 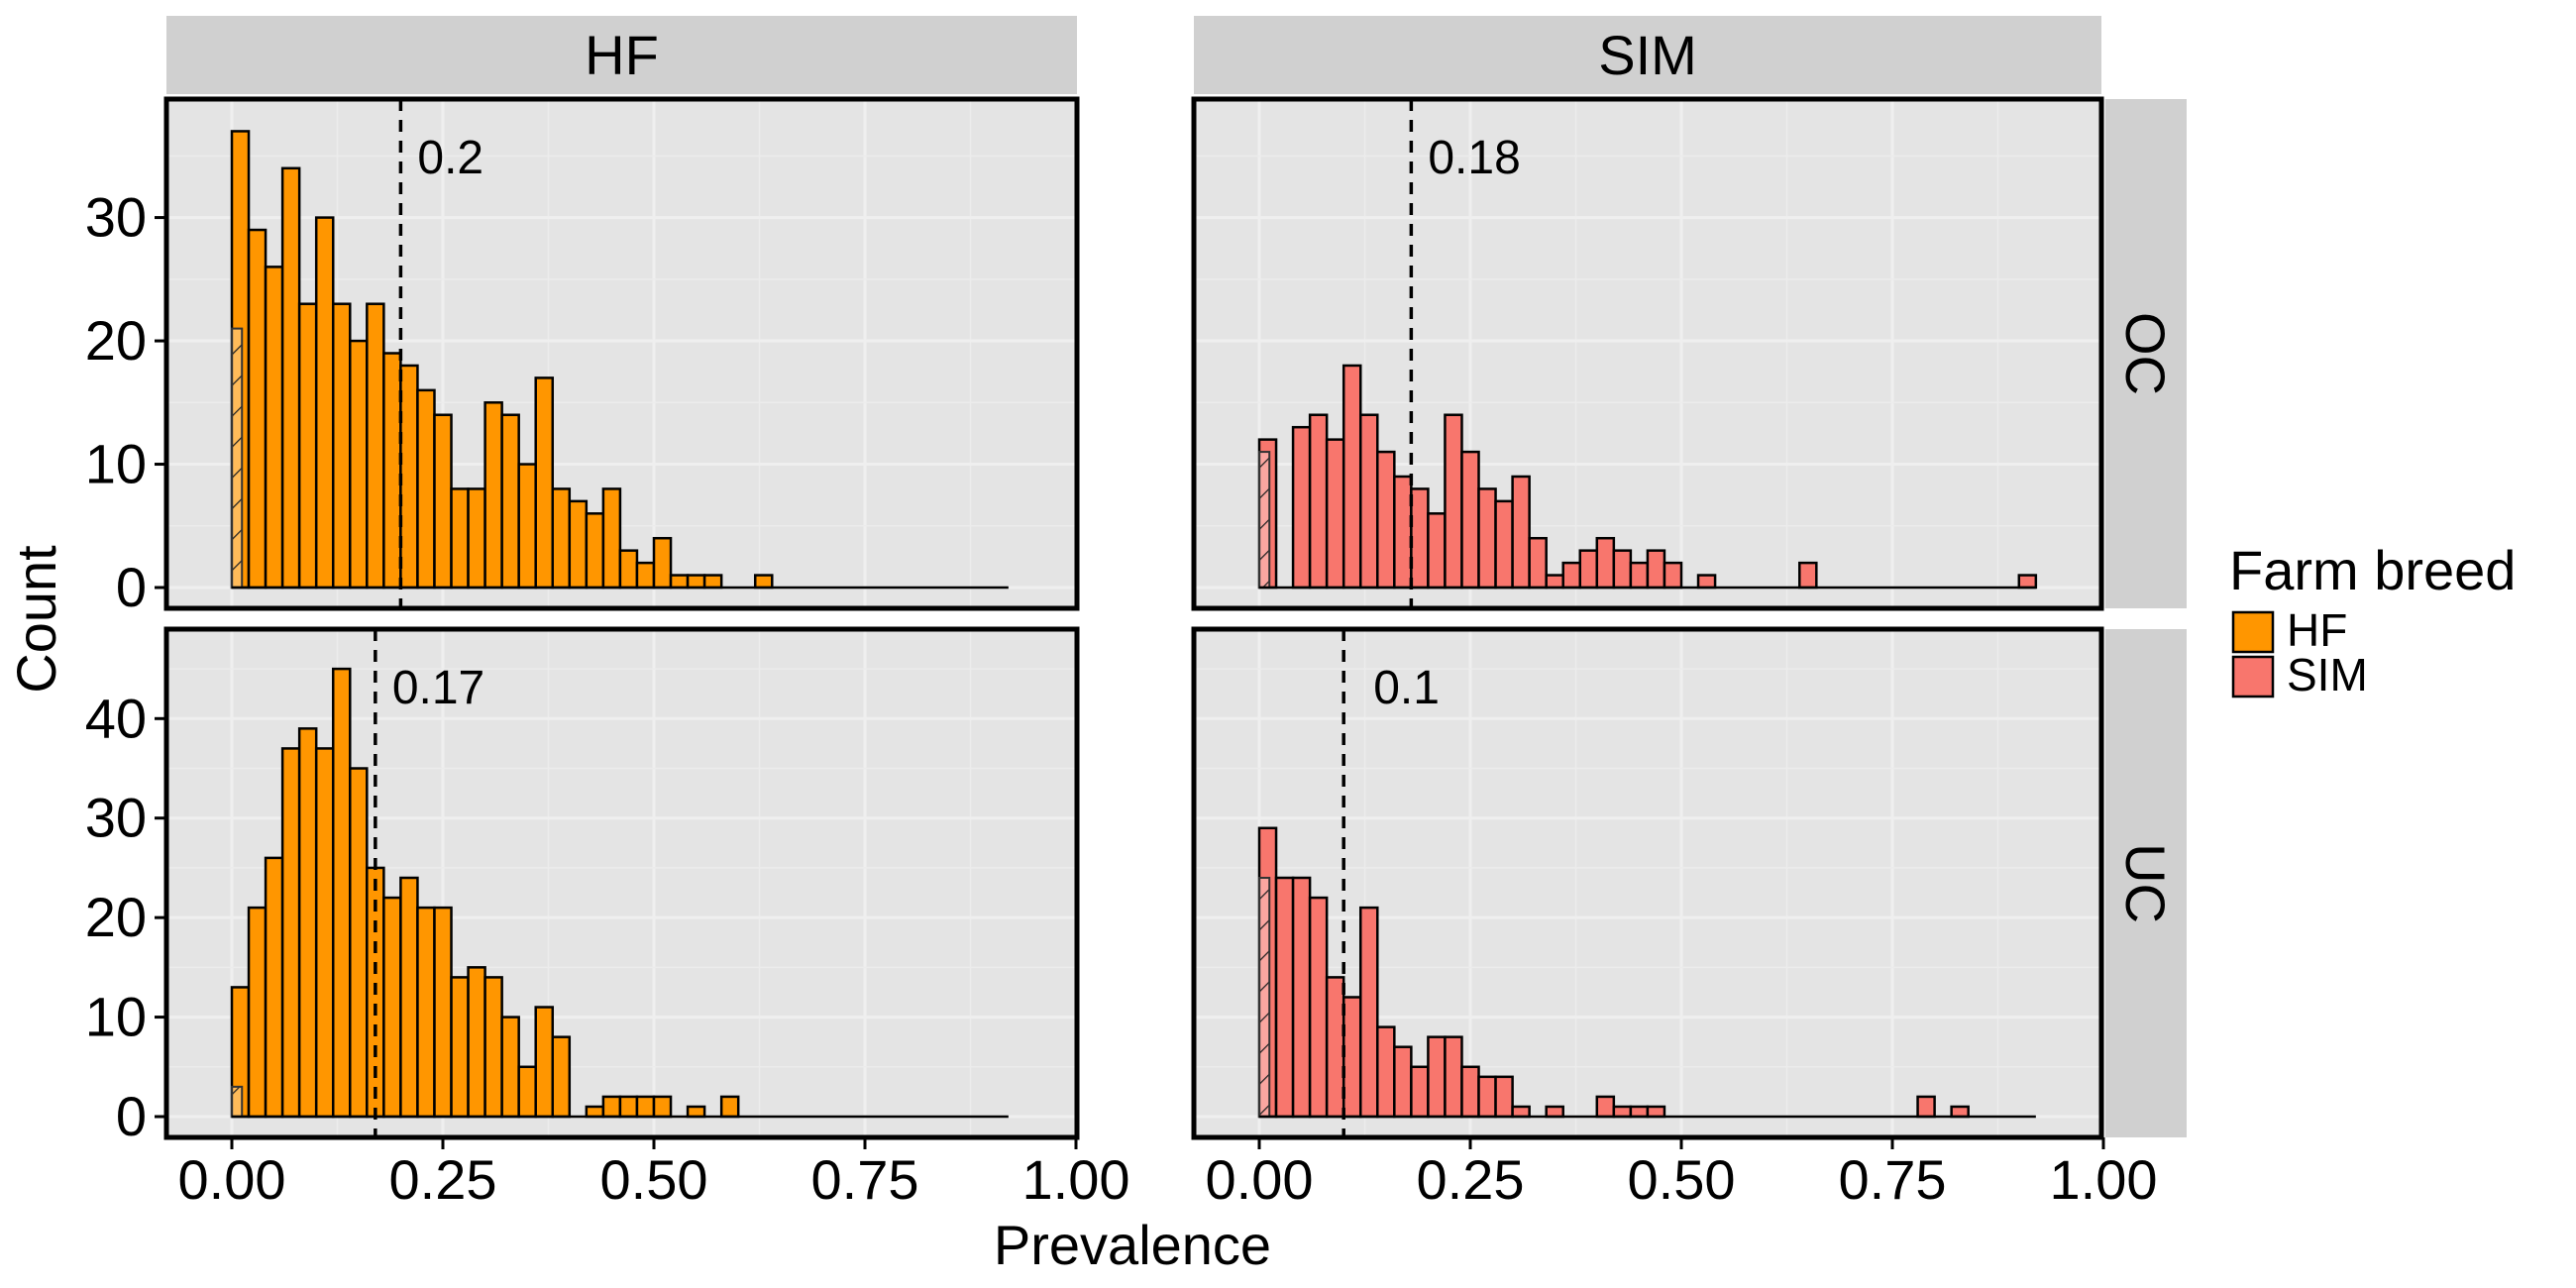 I want to click on y-tick-label: 30, so click(x=116, y=218).